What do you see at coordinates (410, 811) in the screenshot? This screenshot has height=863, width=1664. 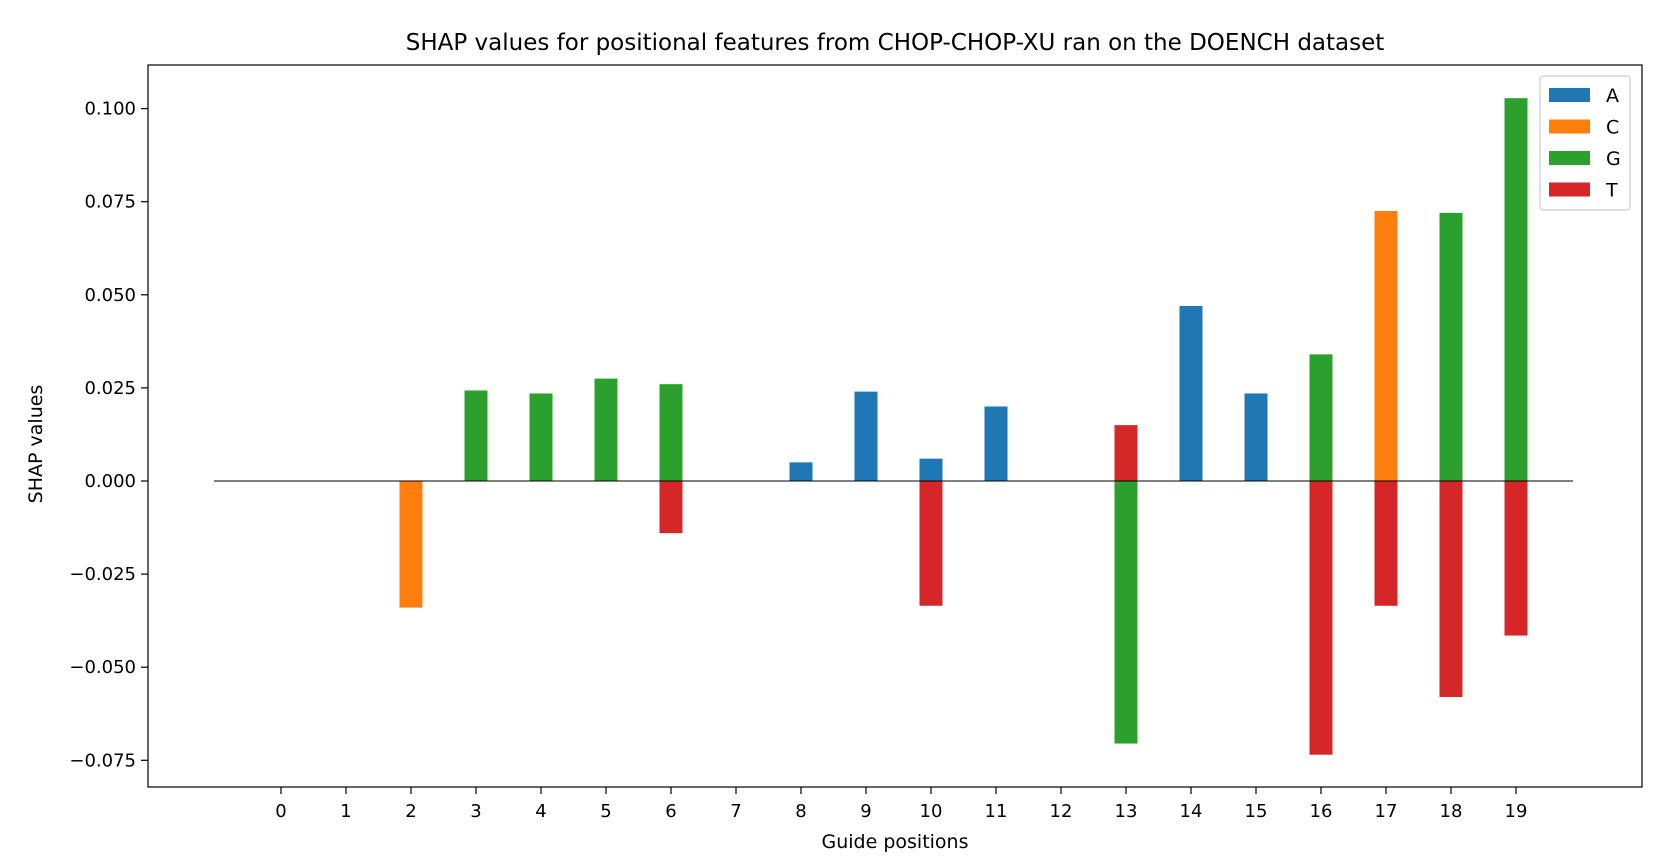 I see `x-tick-label: 2` at bounding box center [410, 811].